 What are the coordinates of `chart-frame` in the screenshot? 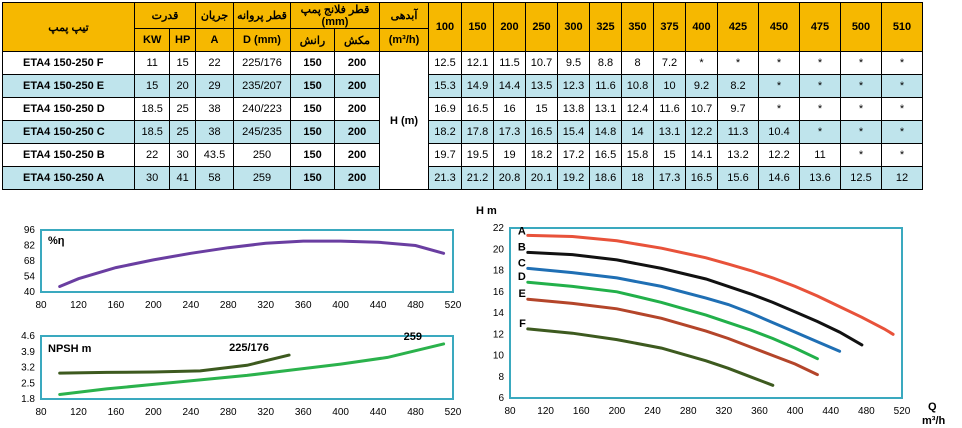 It's located at (247, 261).